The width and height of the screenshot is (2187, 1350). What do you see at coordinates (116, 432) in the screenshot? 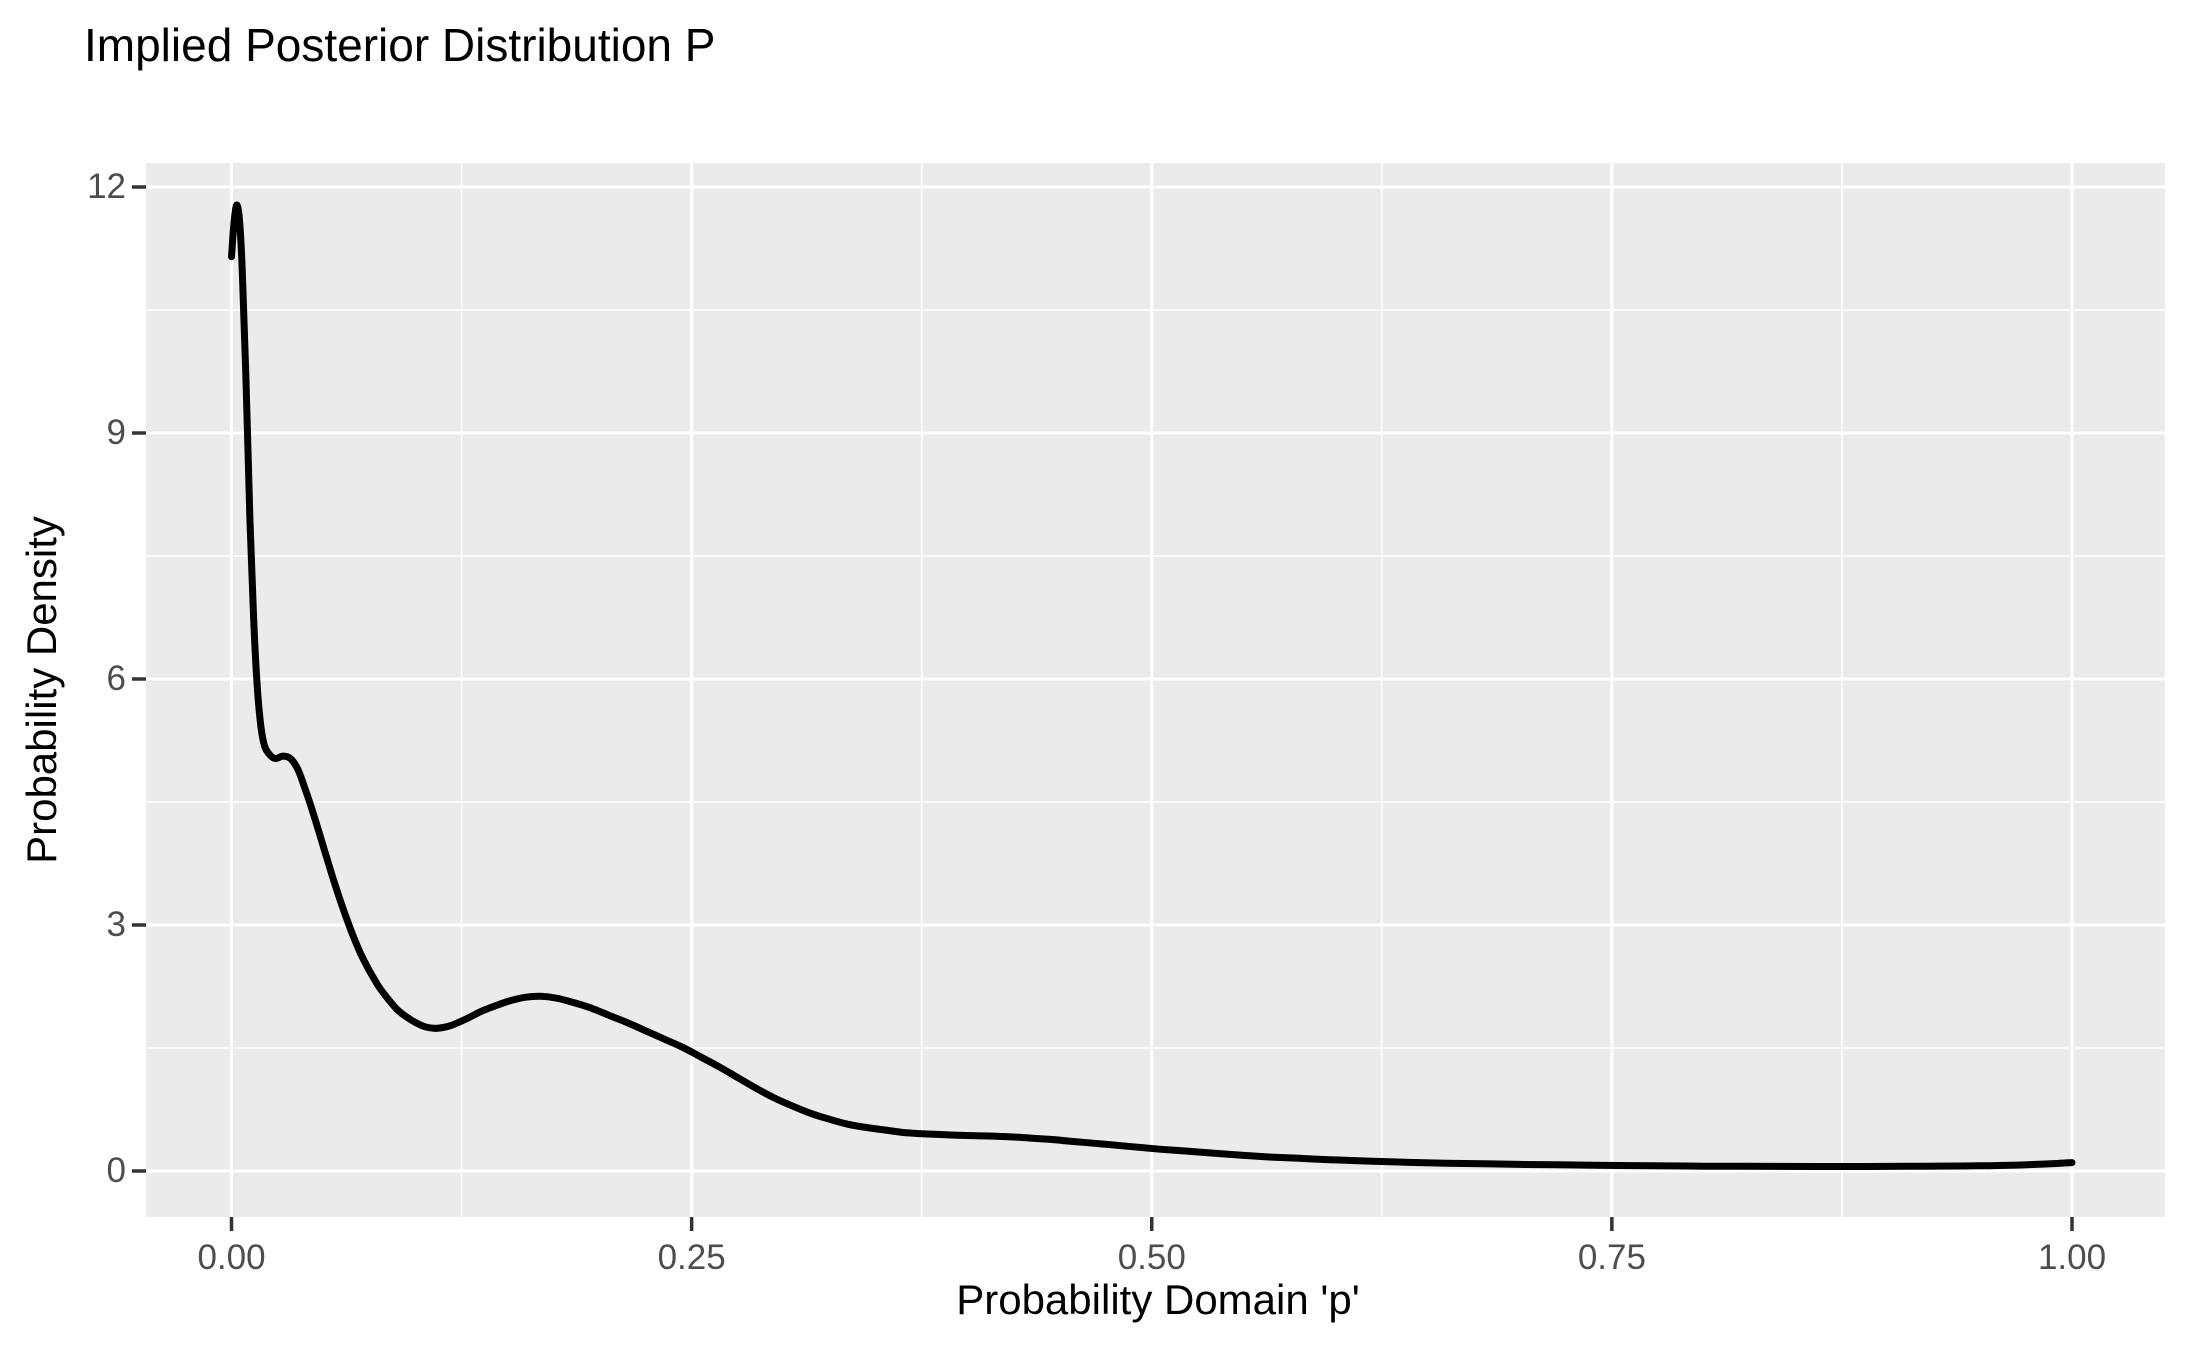
I see `y-tick-label: 9` at bounding box center [116, 432].